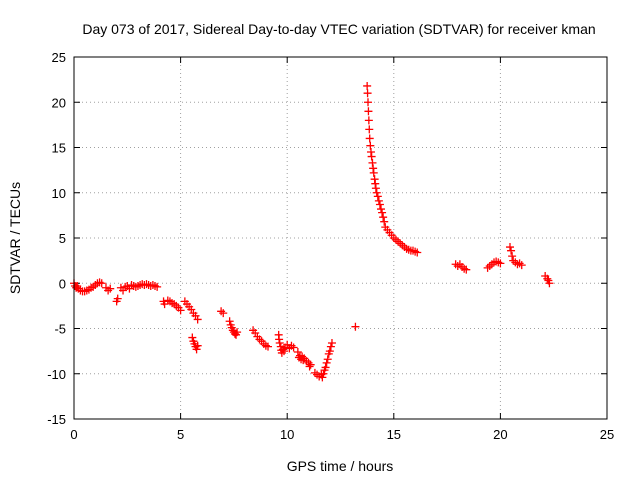 This screenshot has width=640, height=480. What do you see at coordinates (60, 329) in the screenshot?
I see `y-tick-label: -5` at bounding box center [60, 329].